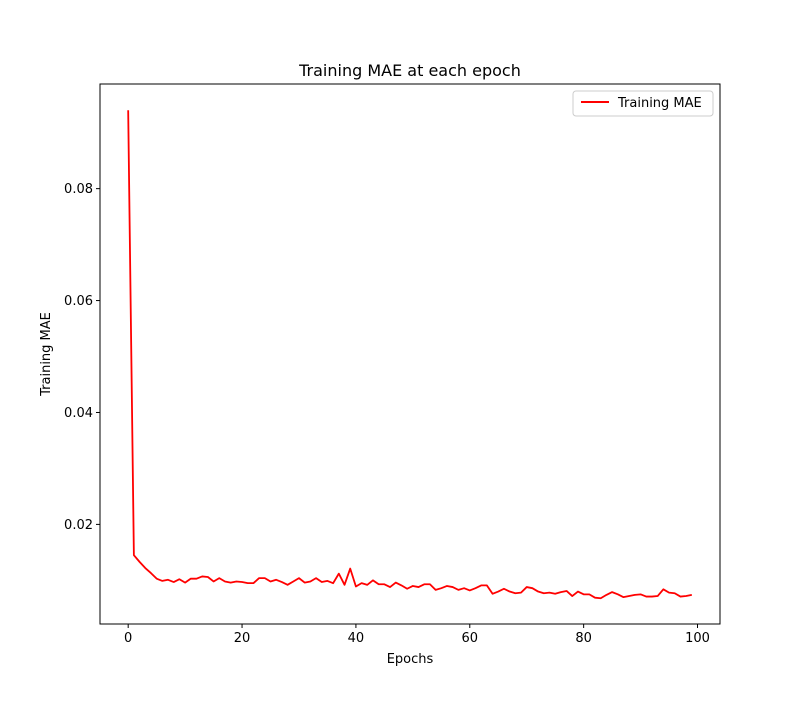 Image resolution: width=800 pixels, height=704 pixels. What do you see at coordinates (46, 354) in the screenshot?
I see `y-axis-label: Training MAE` at bounding box center [46, 354].